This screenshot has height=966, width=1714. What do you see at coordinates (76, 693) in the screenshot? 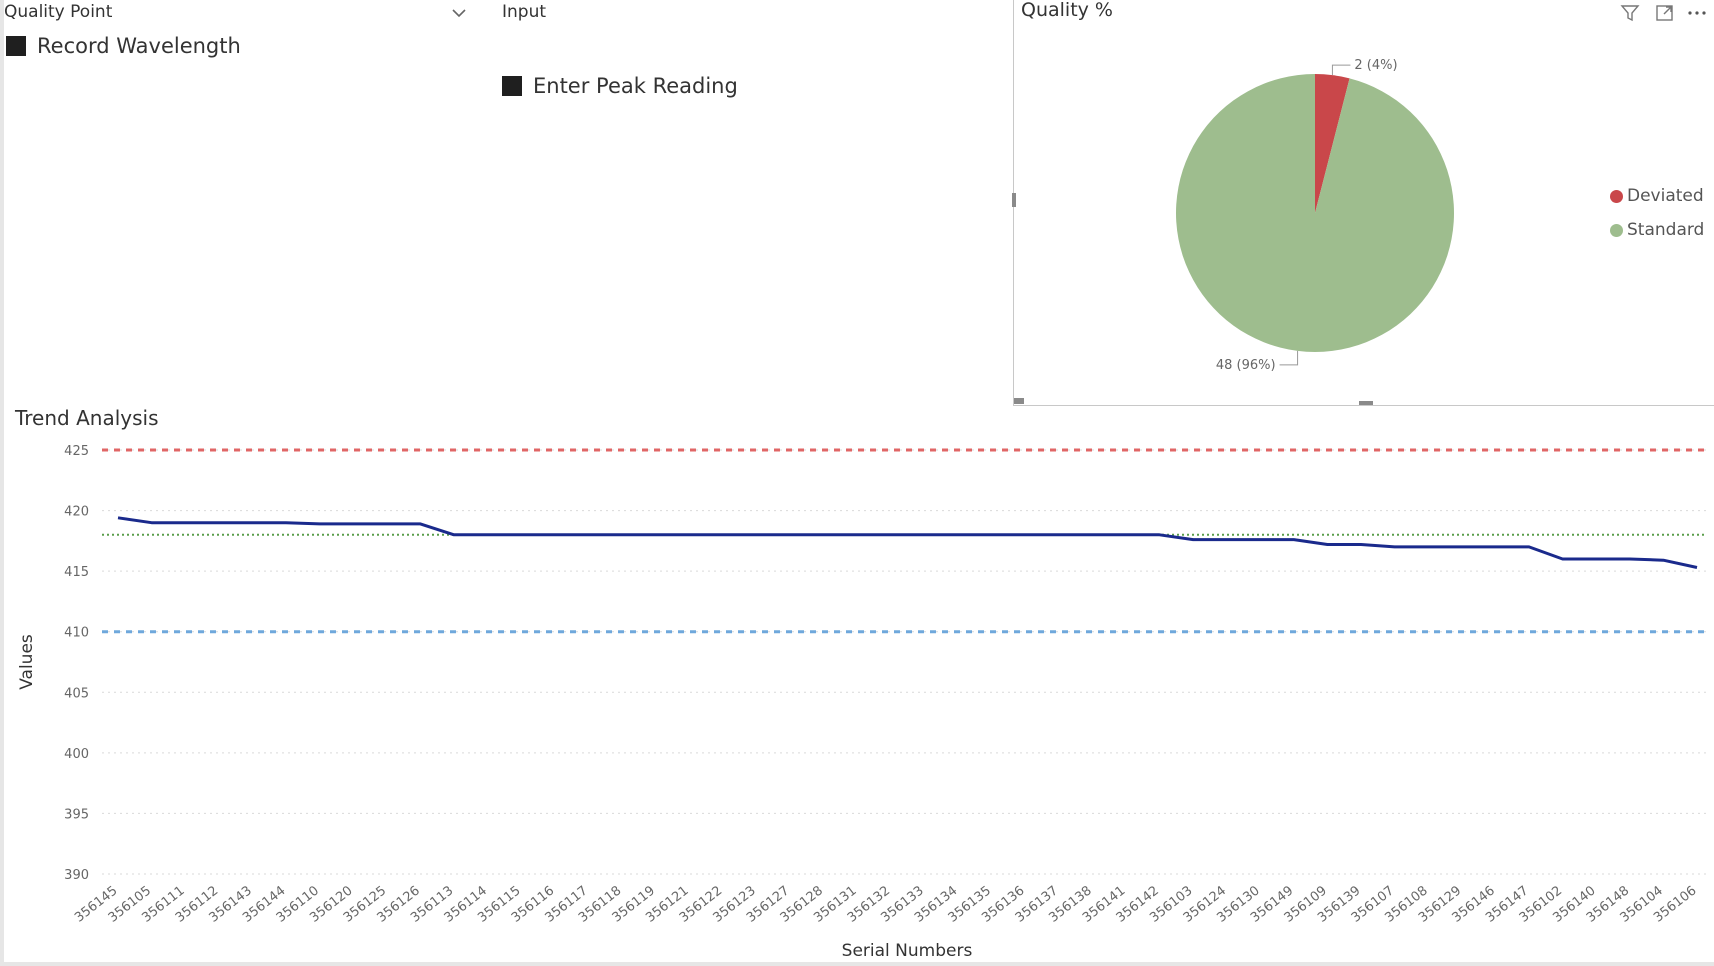
I see `y-tick-label: 405` at bounding box center [76, 693].